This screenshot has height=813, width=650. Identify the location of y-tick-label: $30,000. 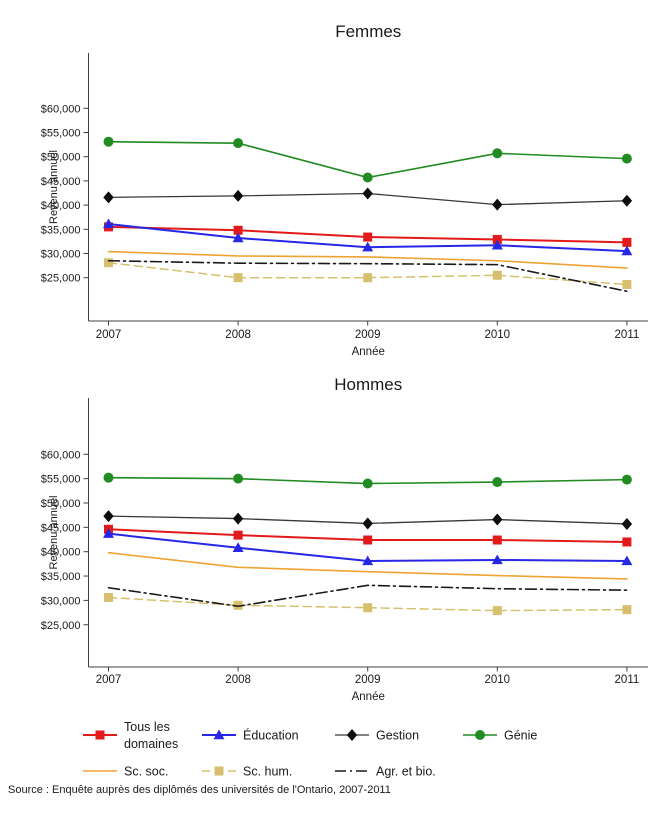
(61, 255).